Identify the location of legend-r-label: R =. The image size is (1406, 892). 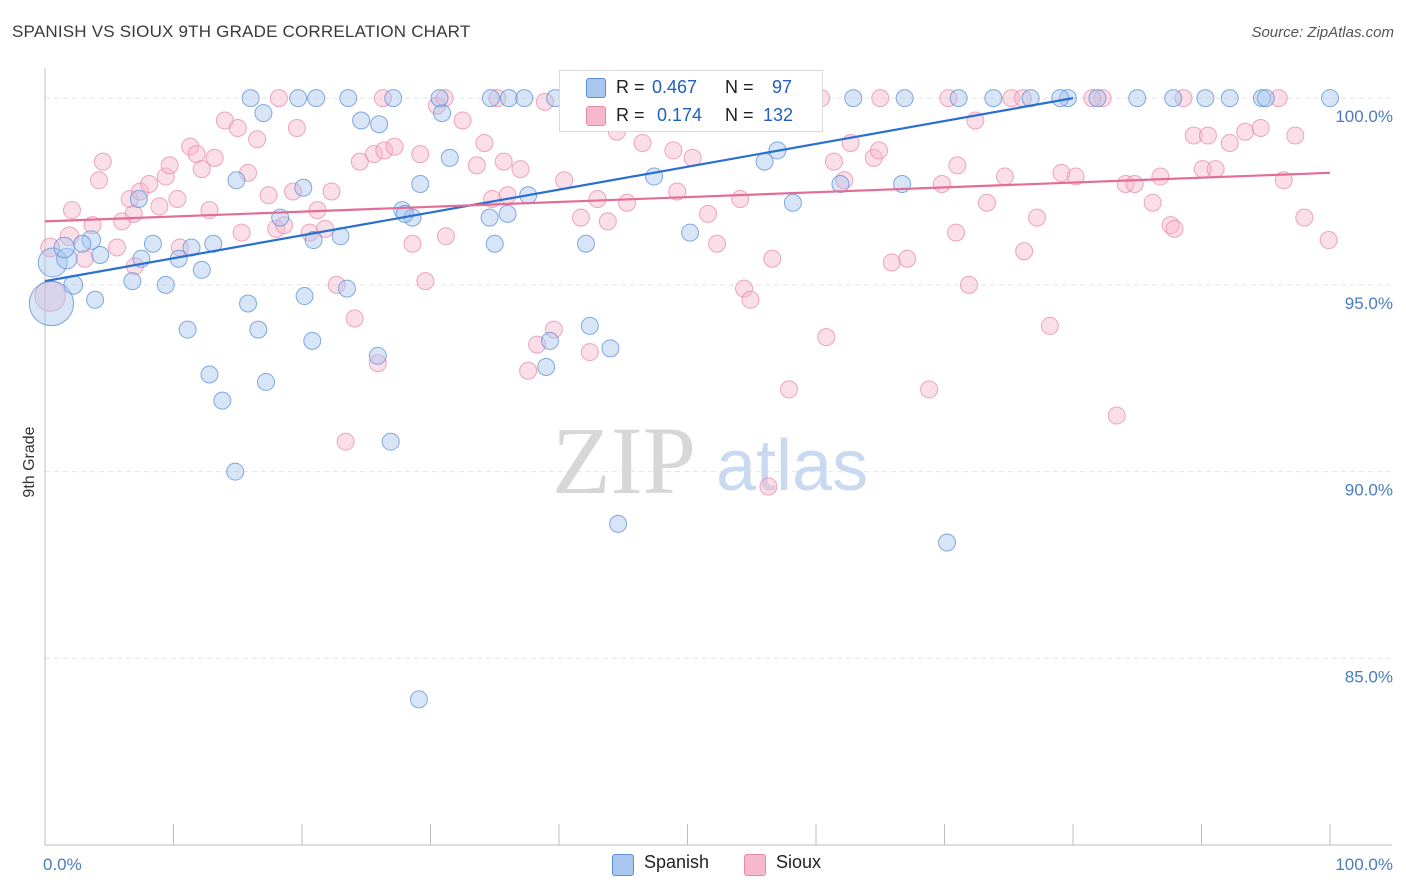
(630, 115).